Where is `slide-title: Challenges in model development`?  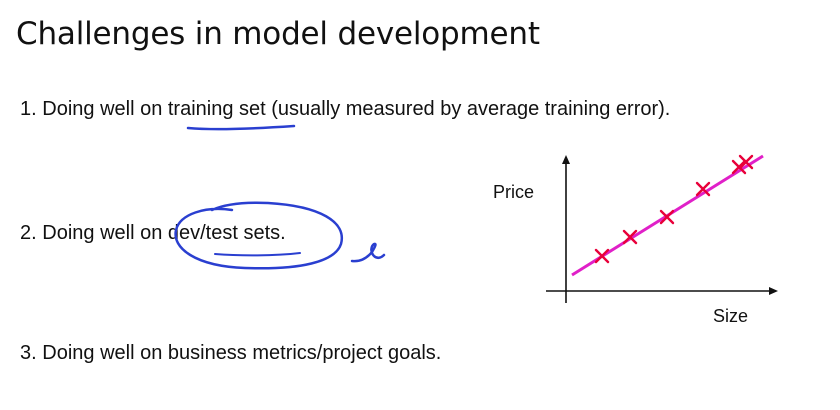 slide-title: Challenges in model development is located at coordinates (278, 34).